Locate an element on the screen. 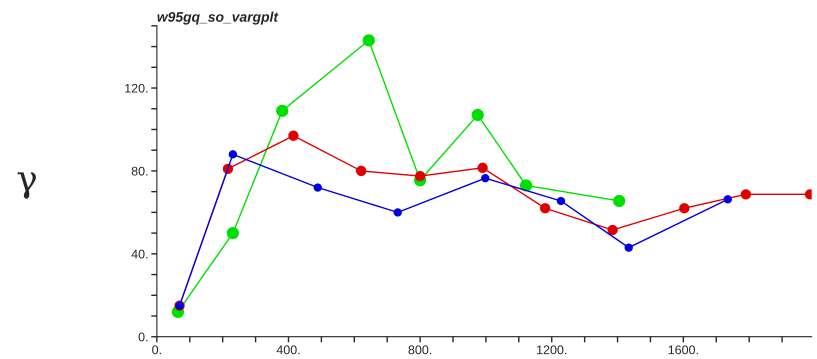  x-tick-label: 1200. is located at coordinates (551, 349).